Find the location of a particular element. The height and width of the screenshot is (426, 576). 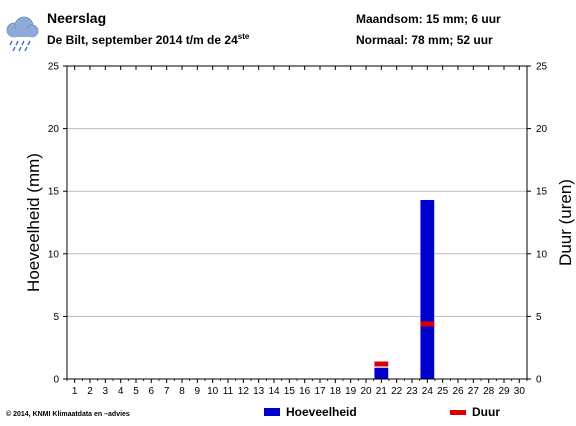

y-tick-label-left: 20 is located at coordinates (54, 129).